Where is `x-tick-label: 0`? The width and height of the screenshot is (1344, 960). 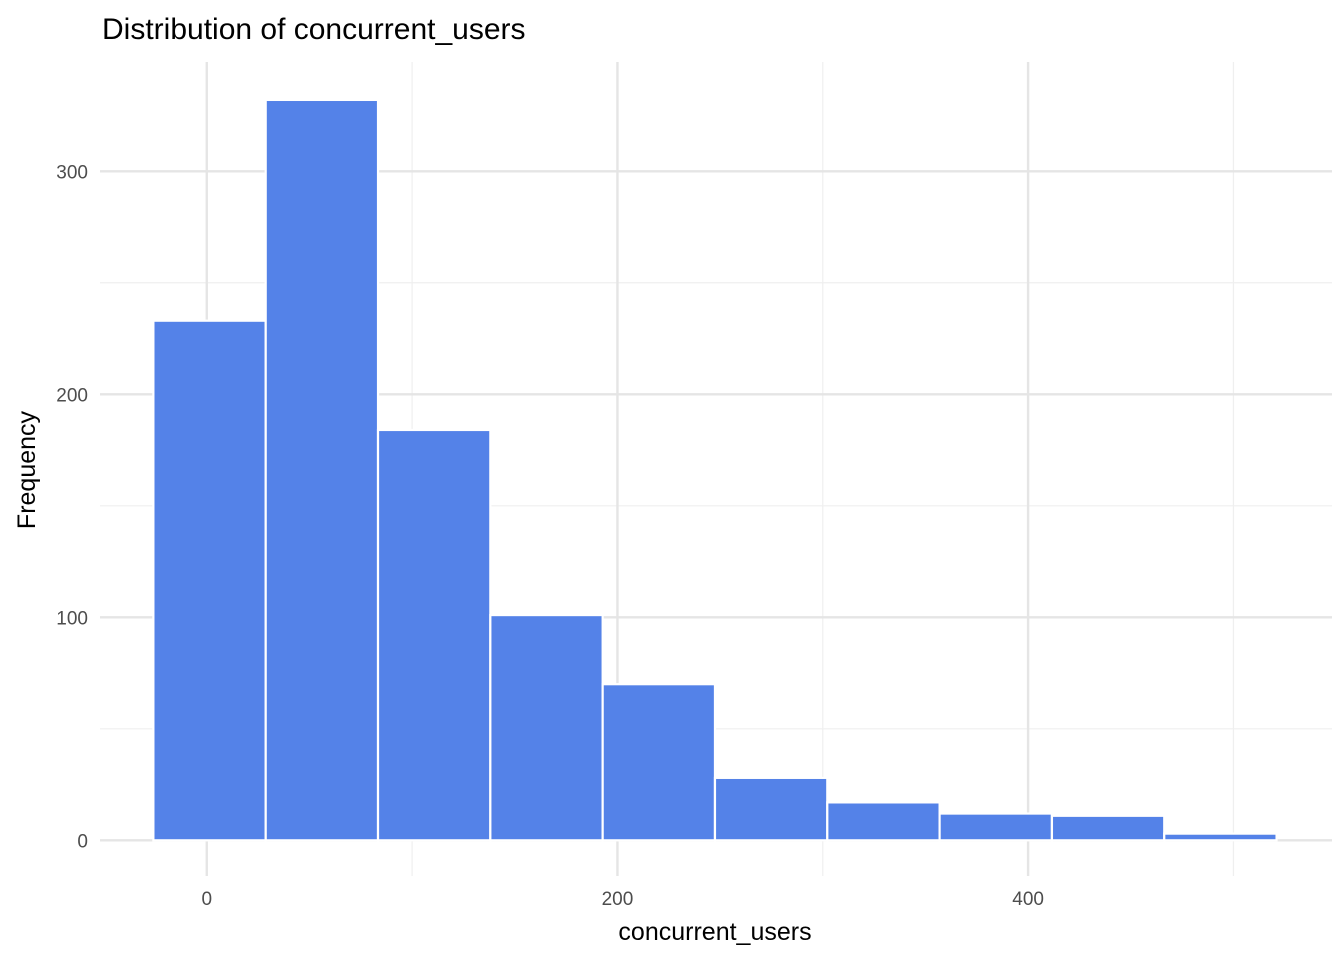
x-tick-label: 0 is located at coordinates (206, 899).